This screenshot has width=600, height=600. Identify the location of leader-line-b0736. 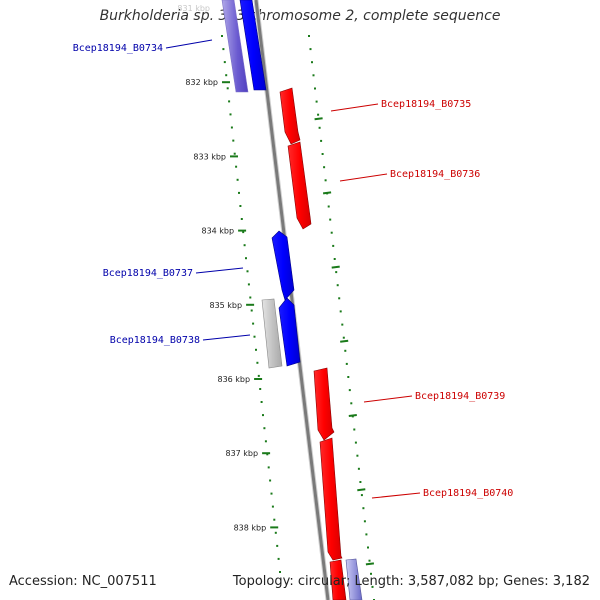
(363, 177).